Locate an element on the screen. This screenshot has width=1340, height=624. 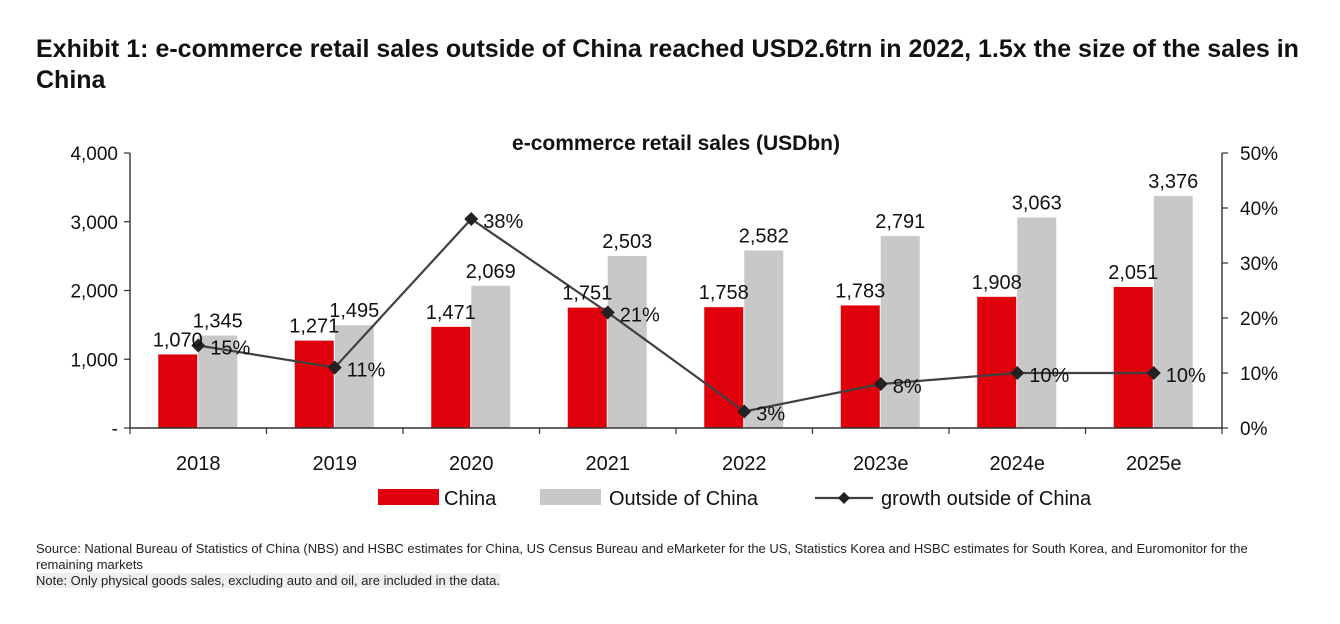
china-value-label: 1,070 is located at coordinates (178, 340).